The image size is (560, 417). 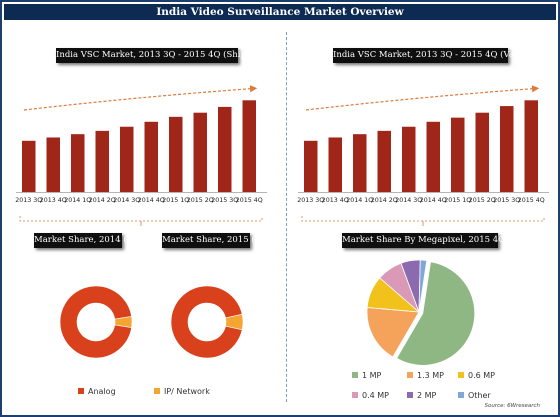 What do you see at coordinates (53, 200) in the screenshot?
I see `shipments-tick-label: 2013 4Q` at bounding box center [53, 200].